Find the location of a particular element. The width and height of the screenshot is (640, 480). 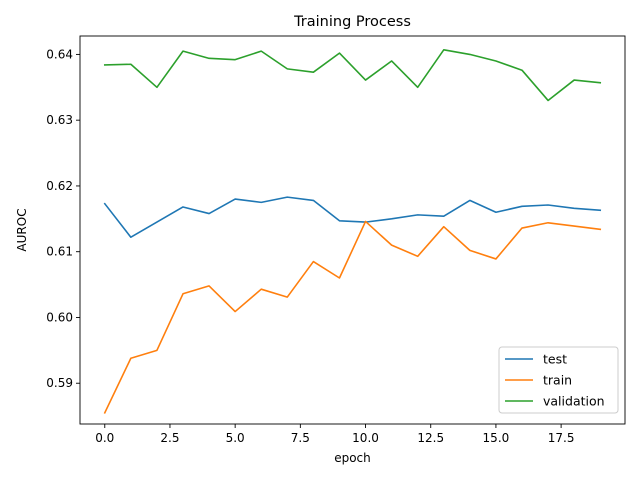

series-line-validation is located at coordinates (352, 75).